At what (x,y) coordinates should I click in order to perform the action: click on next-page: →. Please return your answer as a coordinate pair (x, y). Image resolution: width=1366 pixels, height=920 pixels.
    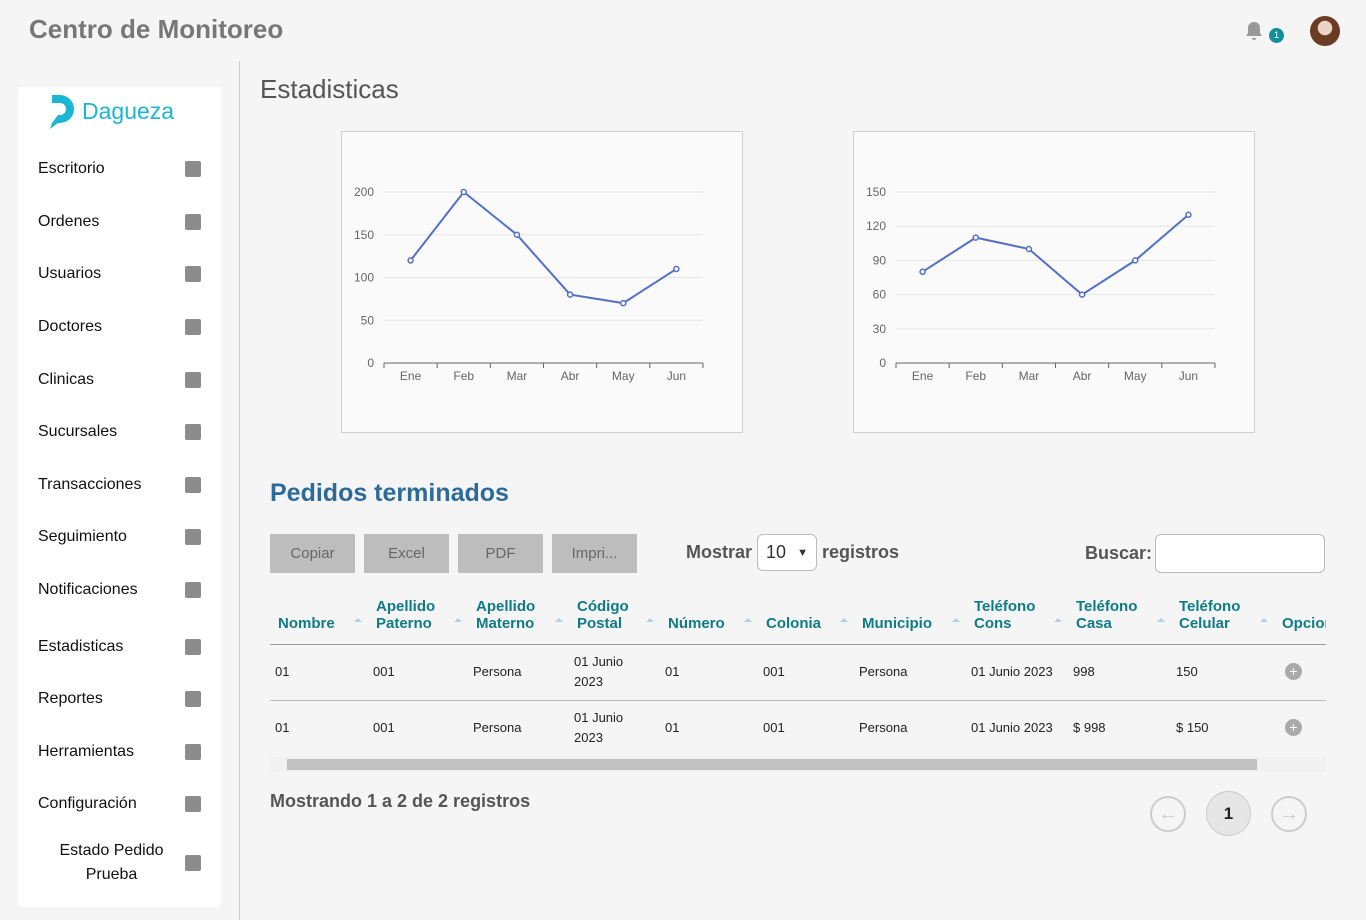
    Looking at the image, I should click on (1289, 814).